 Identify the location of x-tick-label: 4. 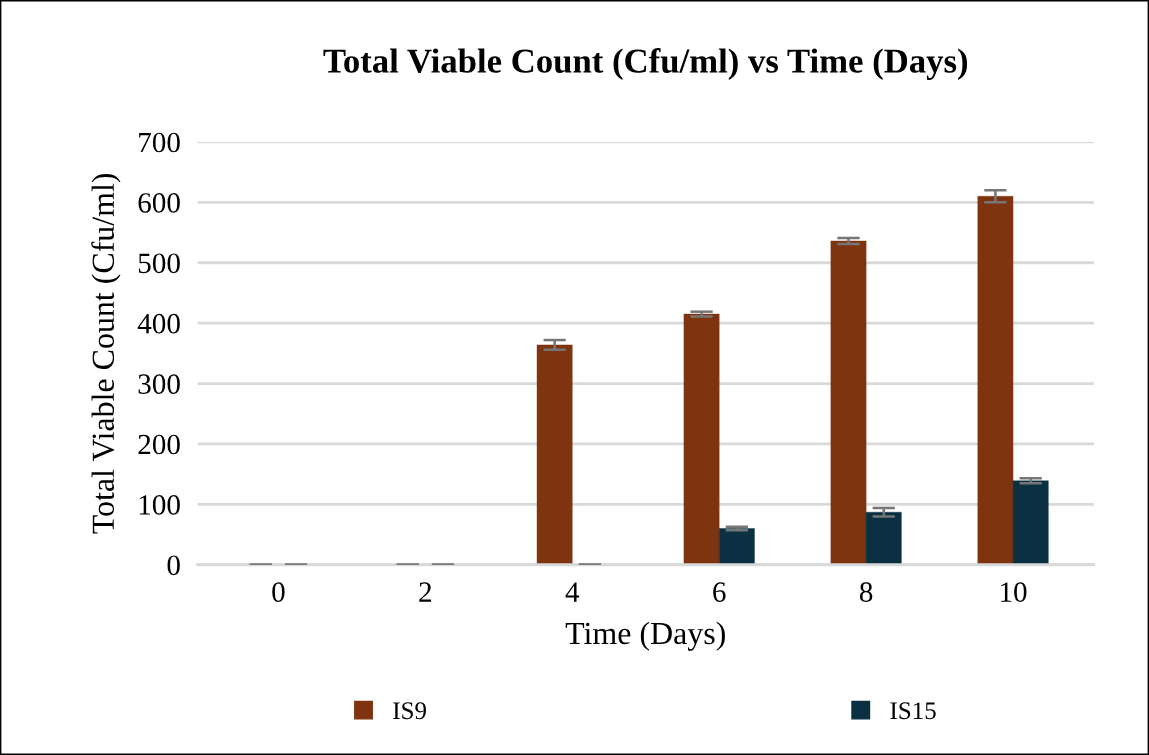
(572, 592).